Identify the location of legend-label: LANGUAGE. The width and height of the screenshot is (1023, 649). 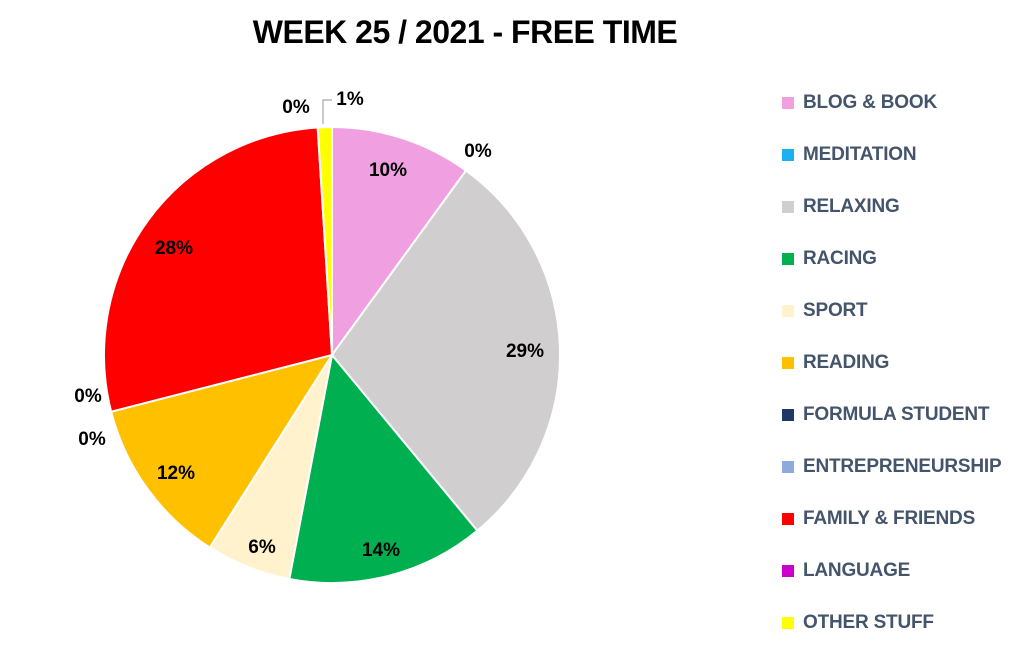
(857, 570).